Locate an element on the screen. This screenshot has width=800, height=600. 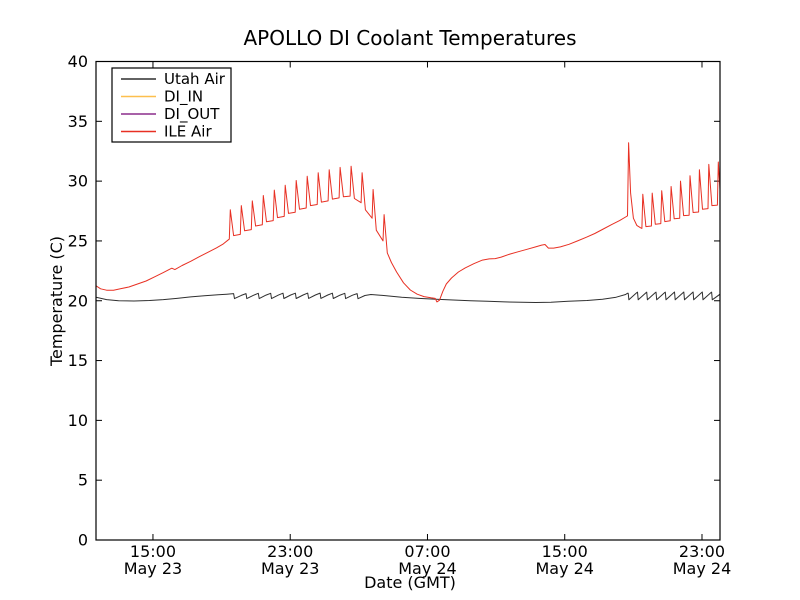
y-tick-label: 5 is located at coordinates (83, 480).